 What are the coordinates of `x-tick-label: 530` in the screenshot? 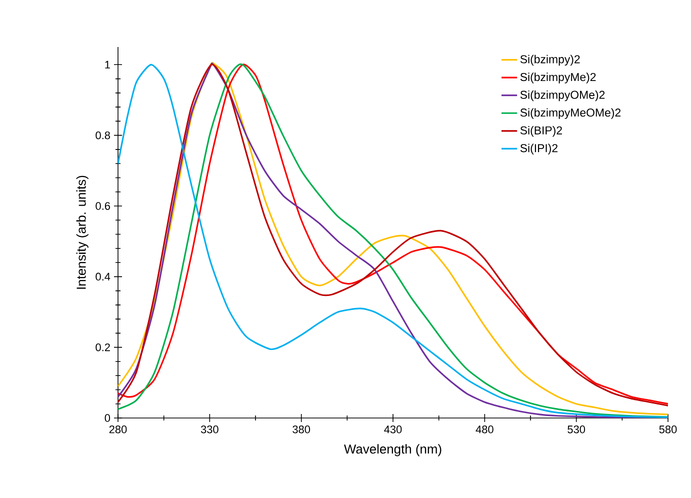 It's located at (577, 430).